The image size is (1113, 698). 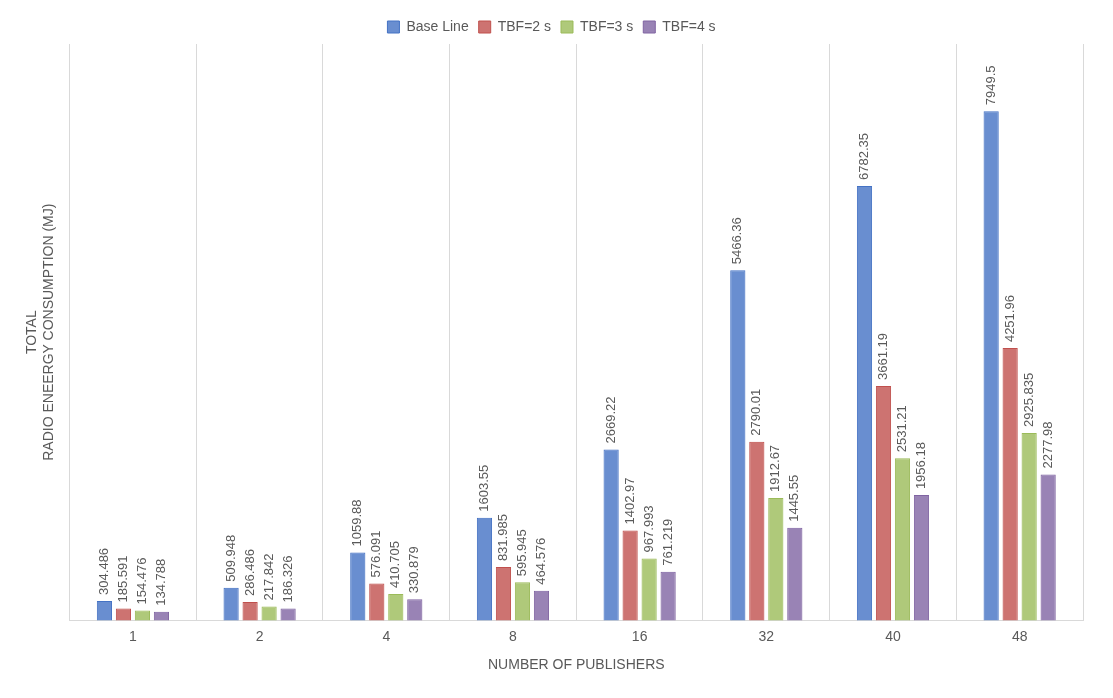 I want to click on data-label: 1445.55, so click(x=794, y=498).